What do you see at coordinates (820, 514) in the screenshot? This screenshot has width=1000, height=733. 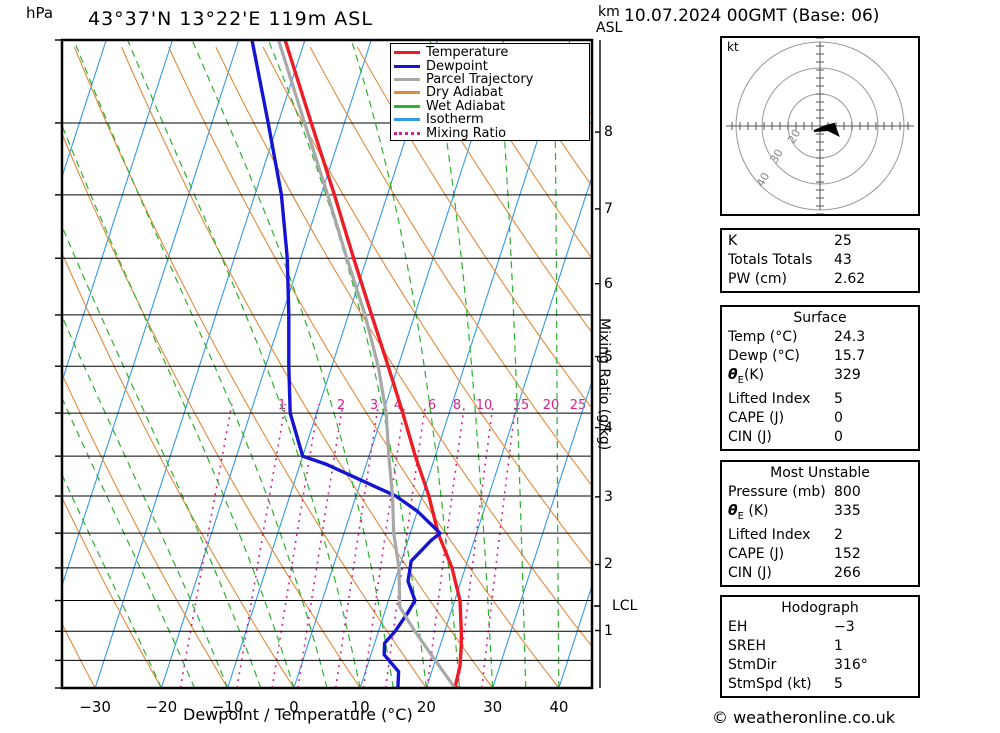 I see `panel-row: θE (K) 335` at bounding box center [820, 514].